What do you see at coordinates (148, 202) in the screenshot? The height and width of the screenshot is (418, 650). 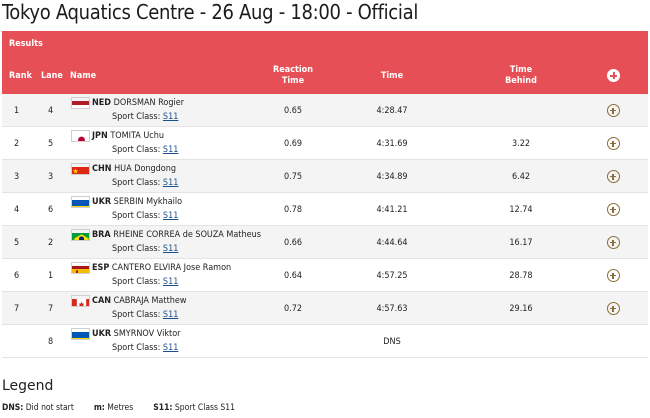 I see `athlete-name-text: SERBIN Mykhailo` at bounding box center [148, 202].